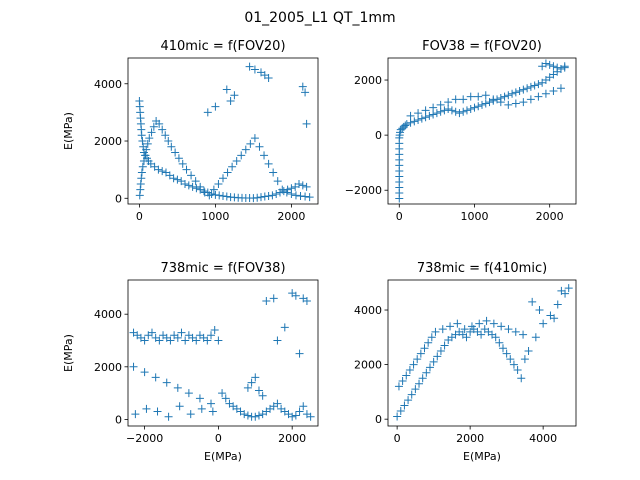  Describe the element at coordinates (368, 310) in the screenshot. I see `y-tick-label: 4000` at that location.